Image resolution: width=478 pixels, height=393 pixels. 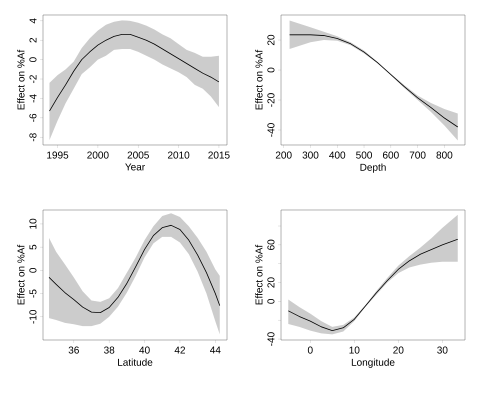 I want to click on x-tick-label: 42, so click(x=180, y=350).